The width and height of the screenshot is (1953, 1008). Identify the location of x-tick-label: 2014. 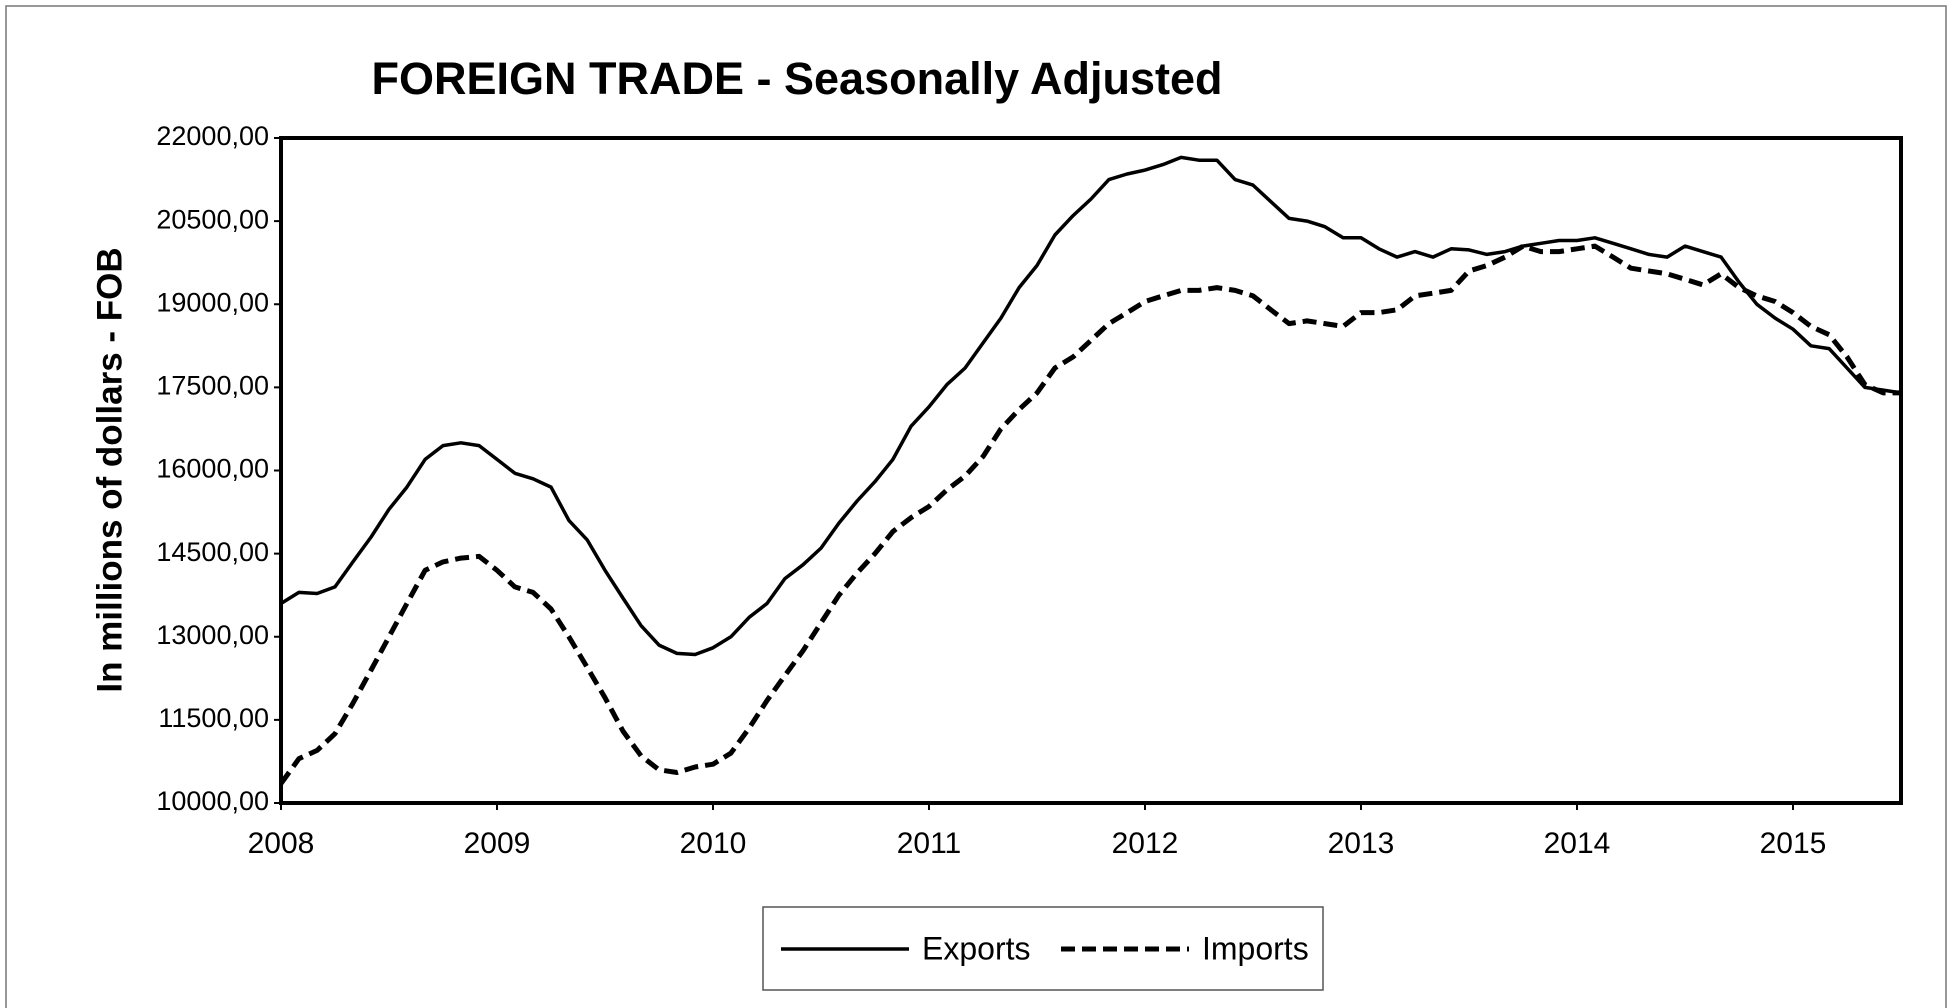
(1577, 843).